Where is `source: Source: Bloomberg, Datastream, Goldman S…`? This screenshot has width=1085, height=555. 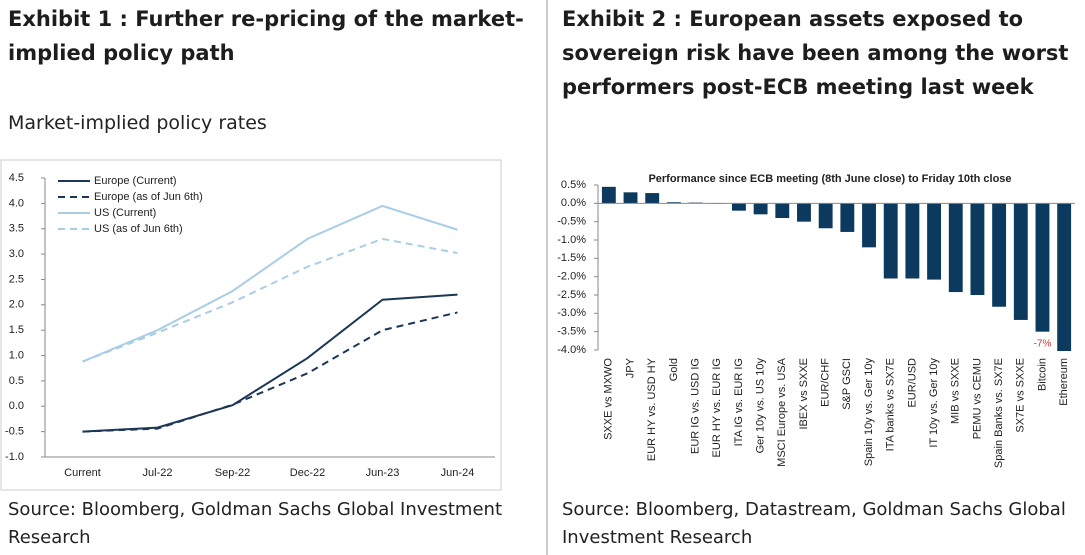
source: Source: Bloomberg, Datastream, Goldman S… is located at coordinates (814, 523).